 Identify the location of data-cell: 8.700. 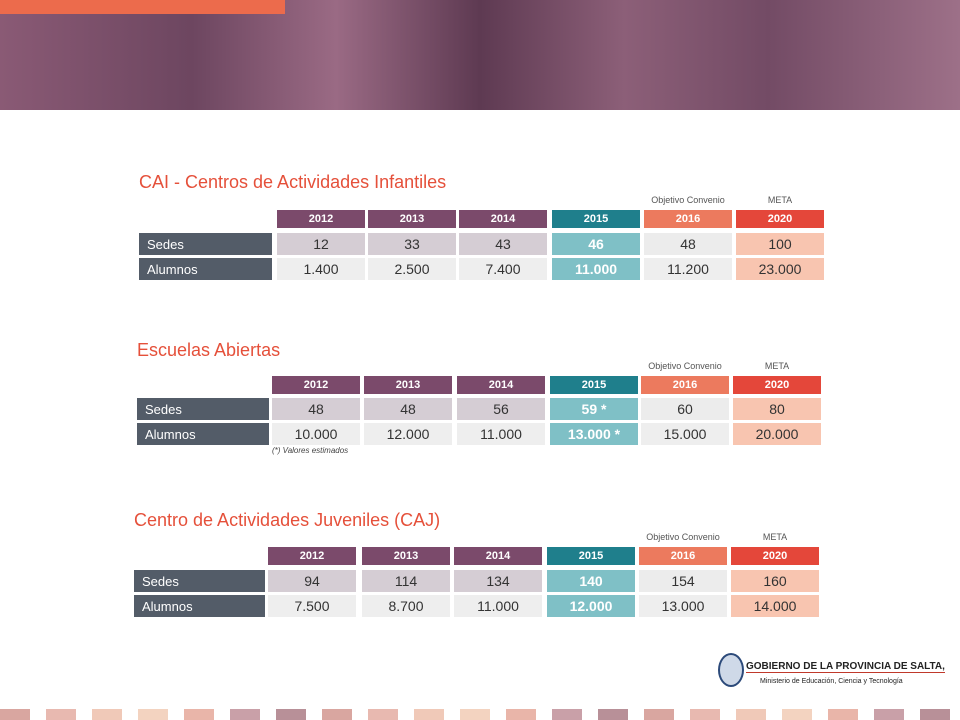
(406, 606).